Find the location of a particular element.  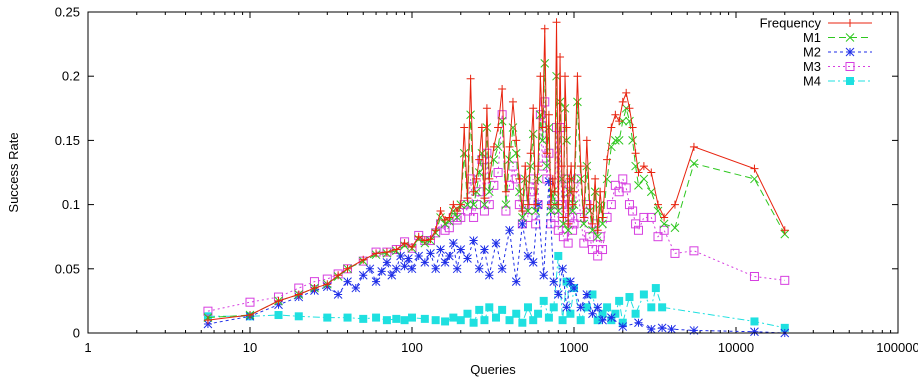

legend-item-m3: M3 is located at coordinates (837, 66).